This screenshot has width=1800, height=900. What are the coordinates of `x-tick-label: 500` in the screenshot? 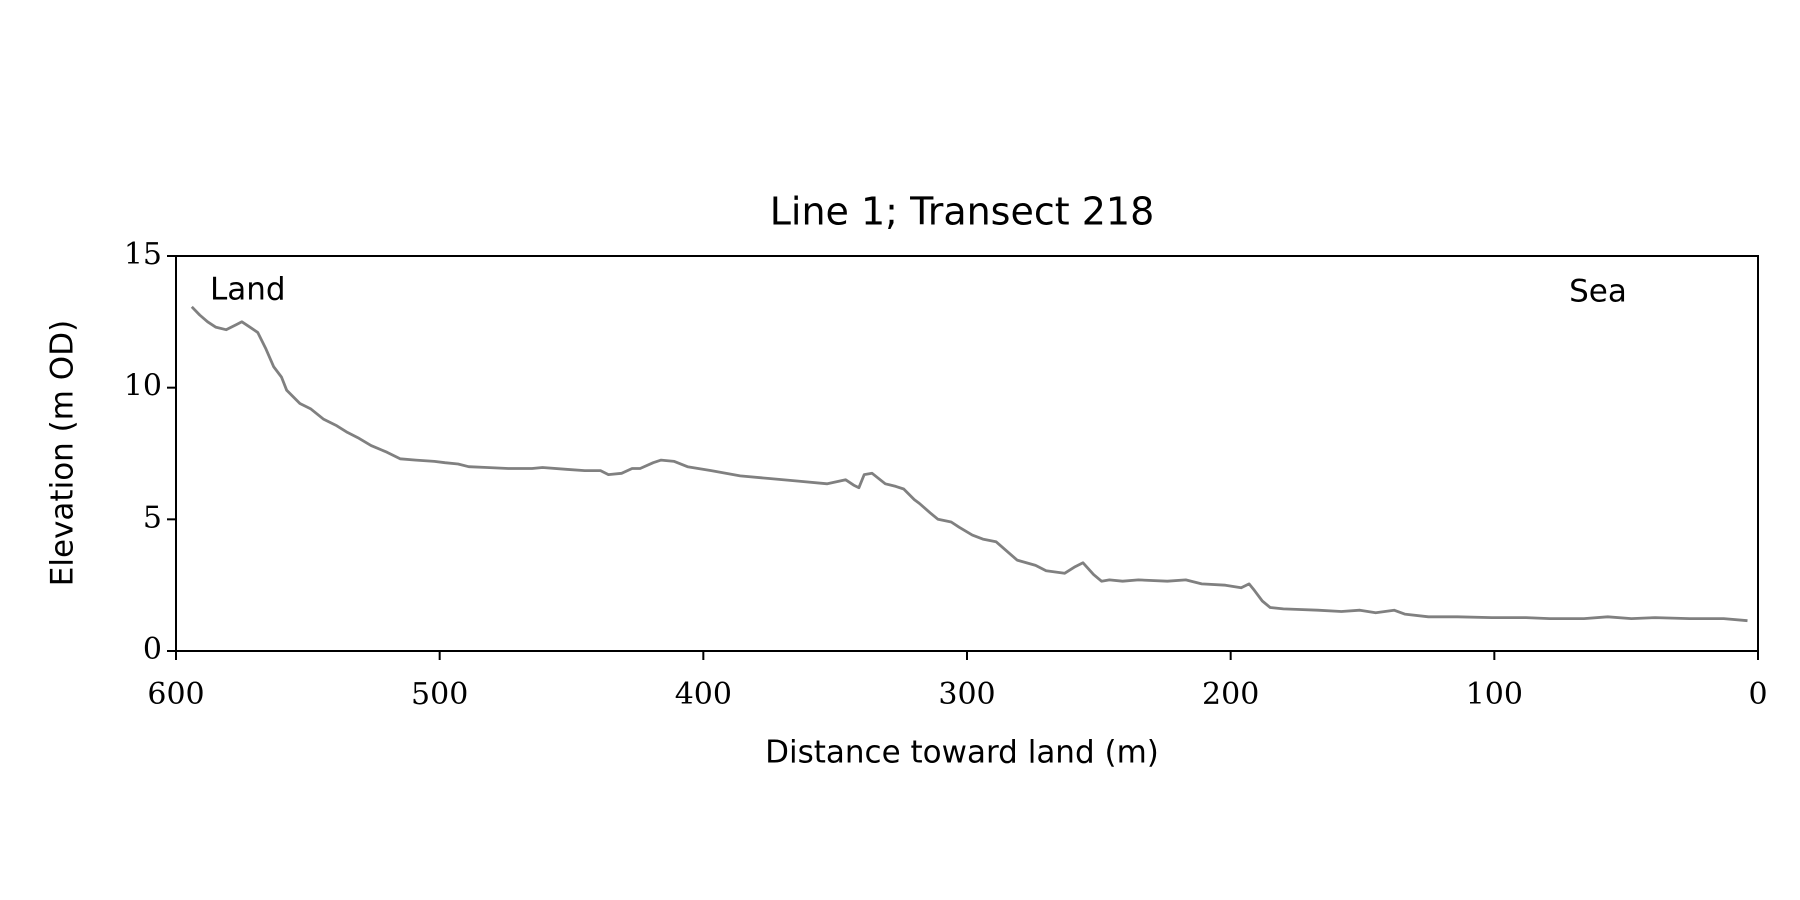 It's located at (439, 694).